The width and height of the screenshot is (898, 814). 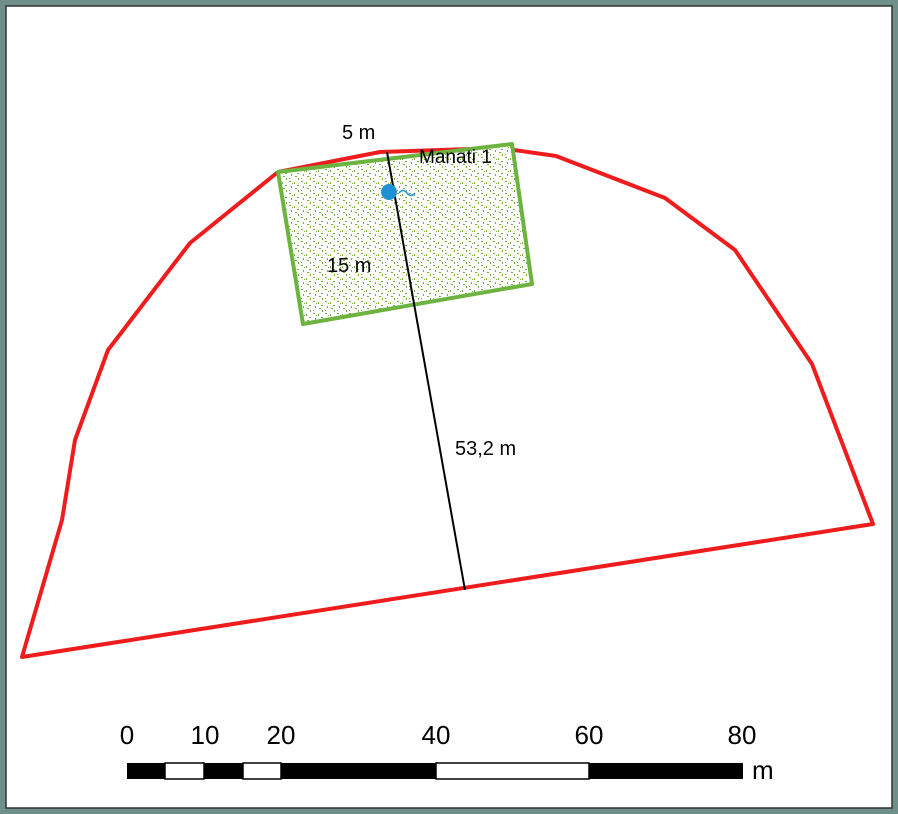 What do you see at coordinates (426, 371) in the screenshot?
I see `distance-measure-line` at bounding box center [426, 371].